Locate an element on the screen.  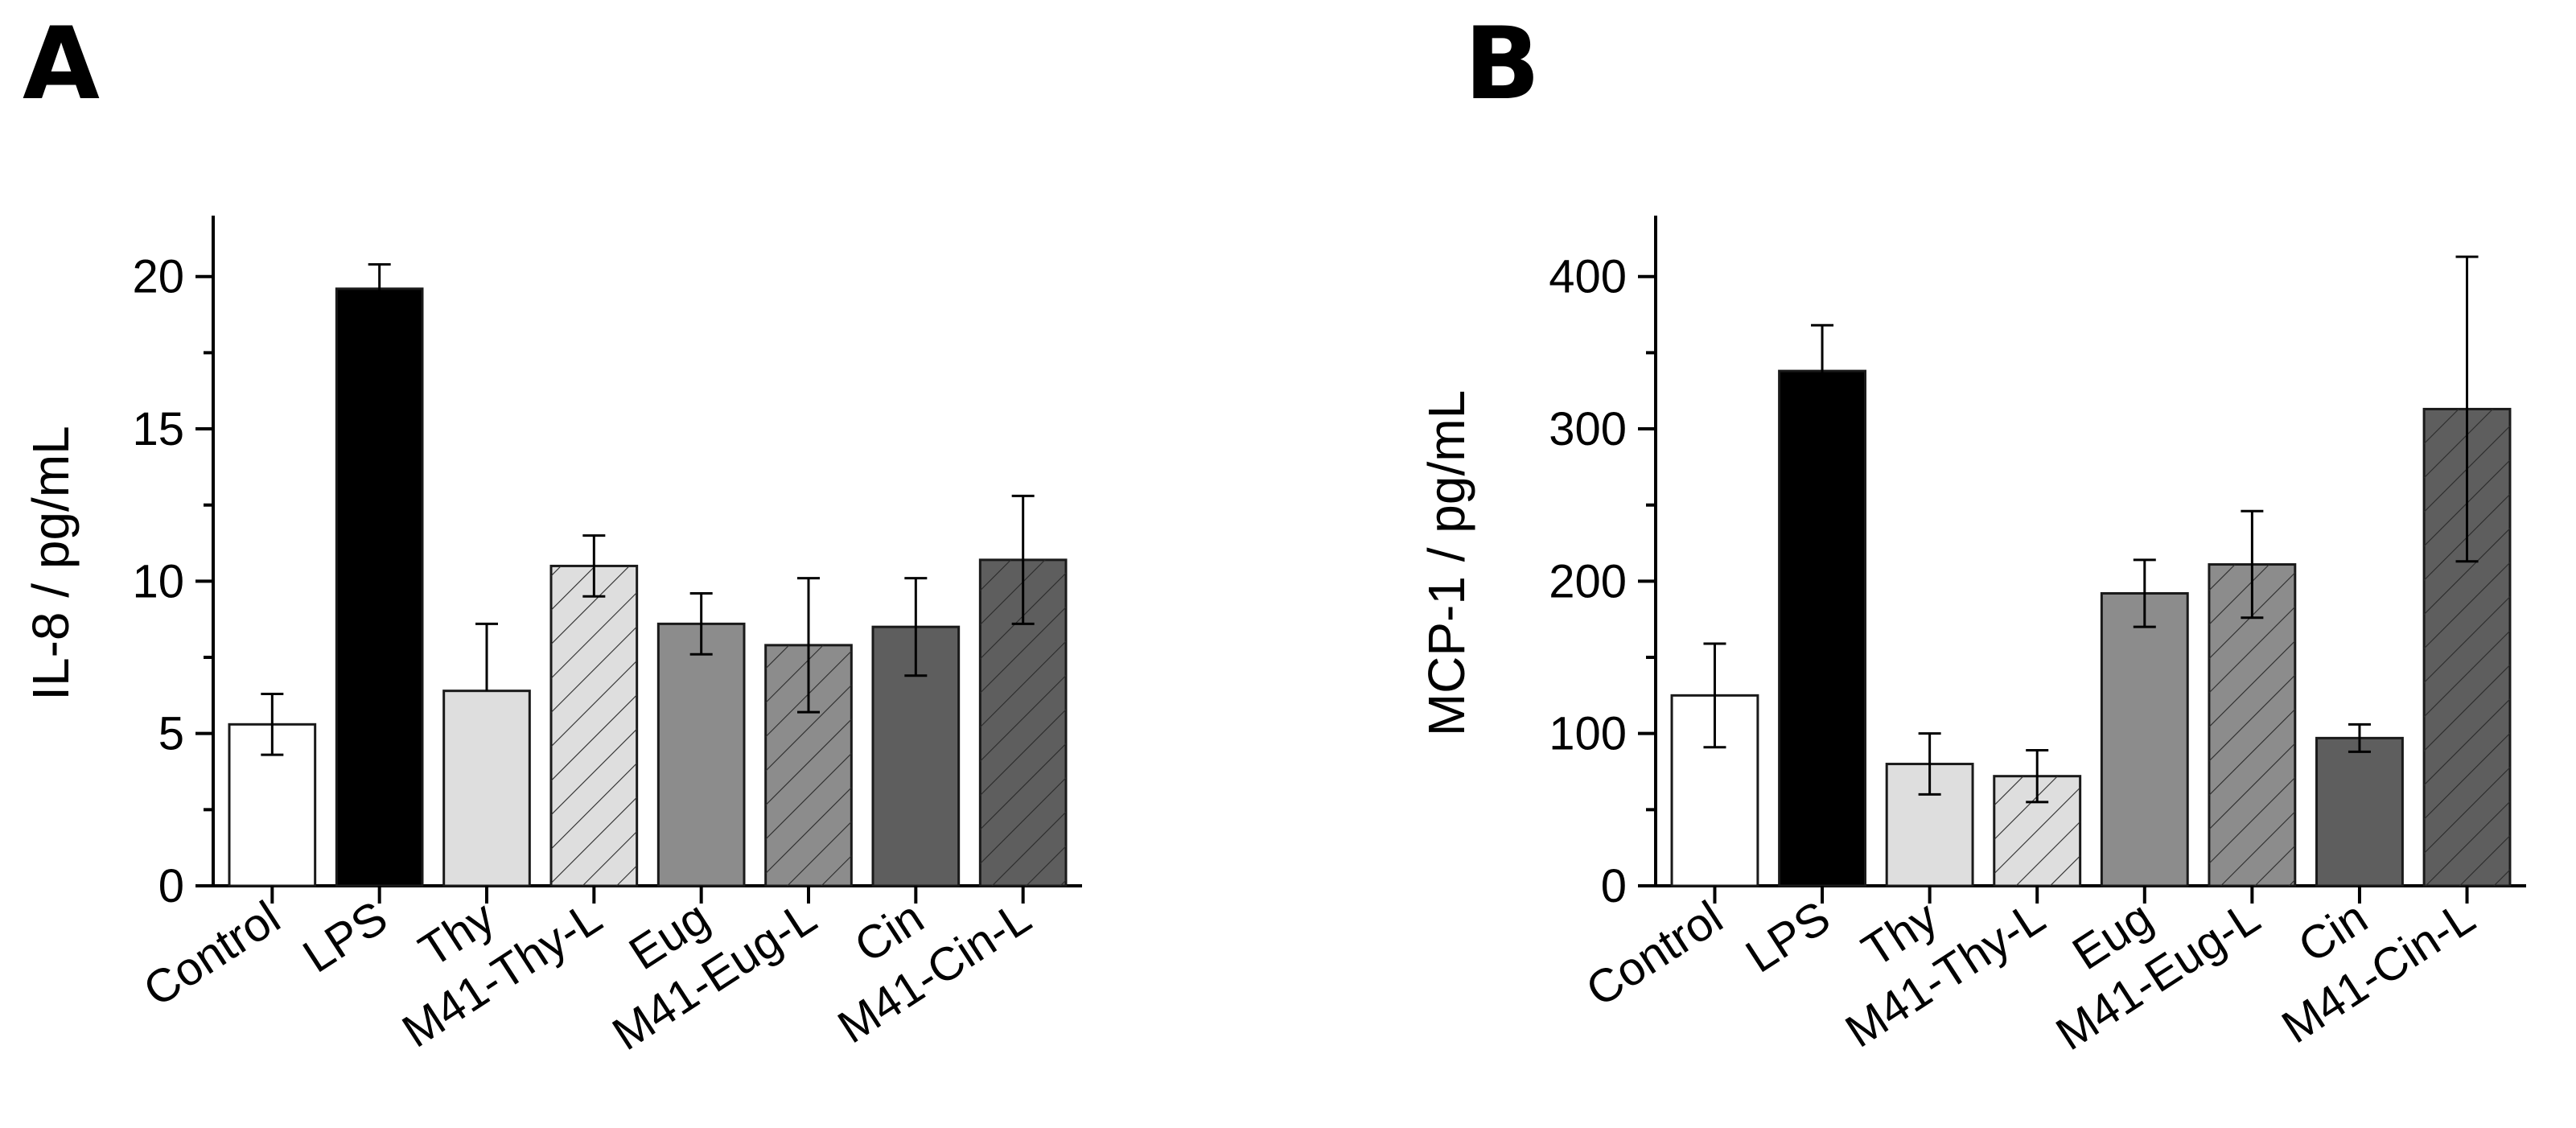
y-tick-label: 200 is located at coordinates (1588, 581).